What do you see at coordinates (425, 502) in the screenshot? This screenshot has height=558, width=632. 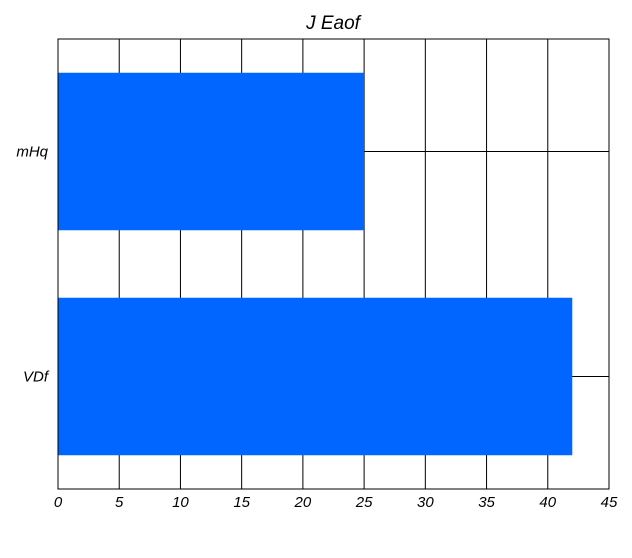 I see `x-tick-label: 30` at bounding box center [425, 502].